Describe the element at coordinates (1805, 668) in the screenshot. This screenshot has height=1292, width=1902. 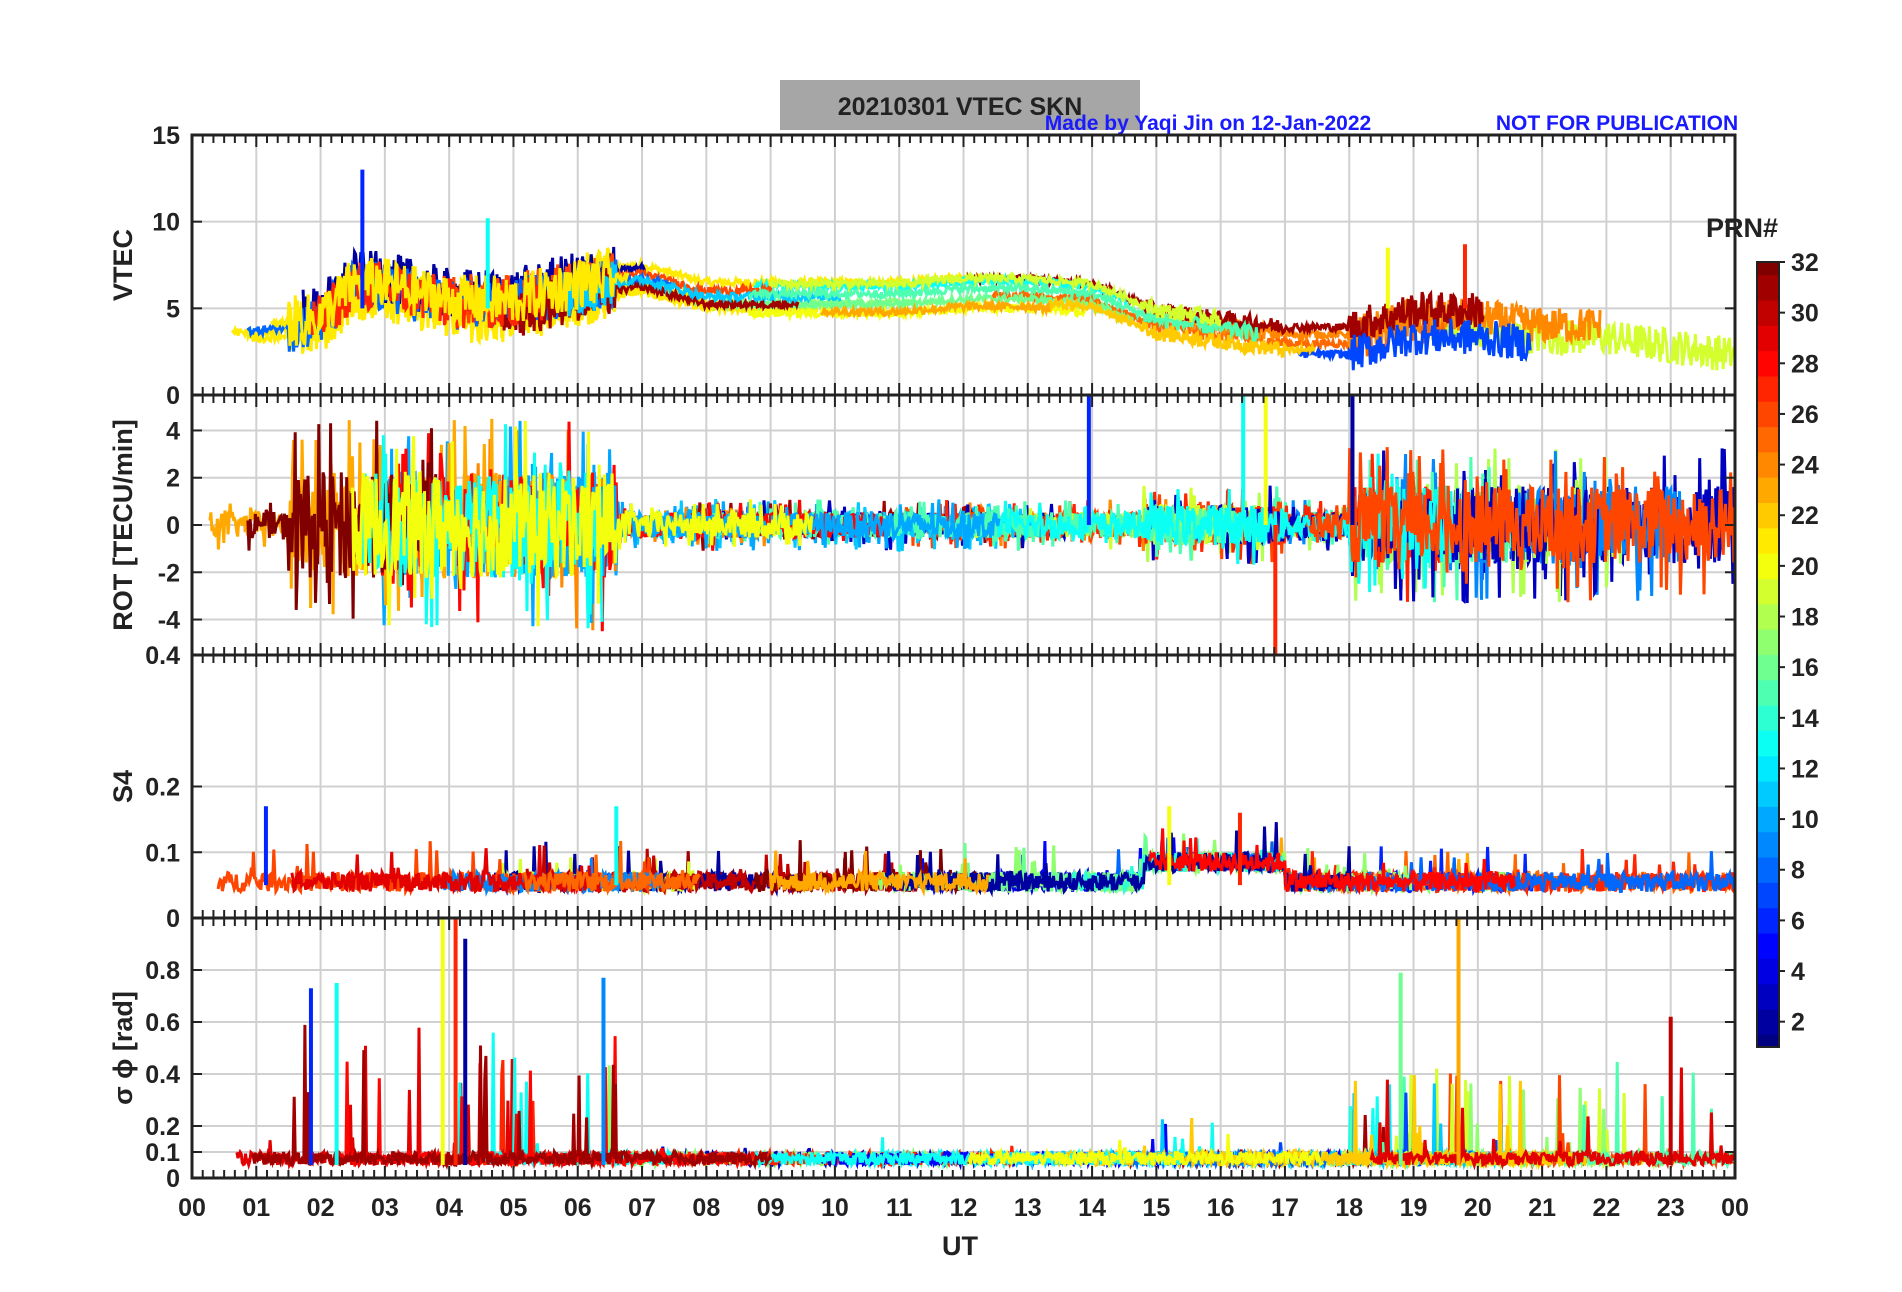
I see `colorbar-tick-label: 16` at that location.